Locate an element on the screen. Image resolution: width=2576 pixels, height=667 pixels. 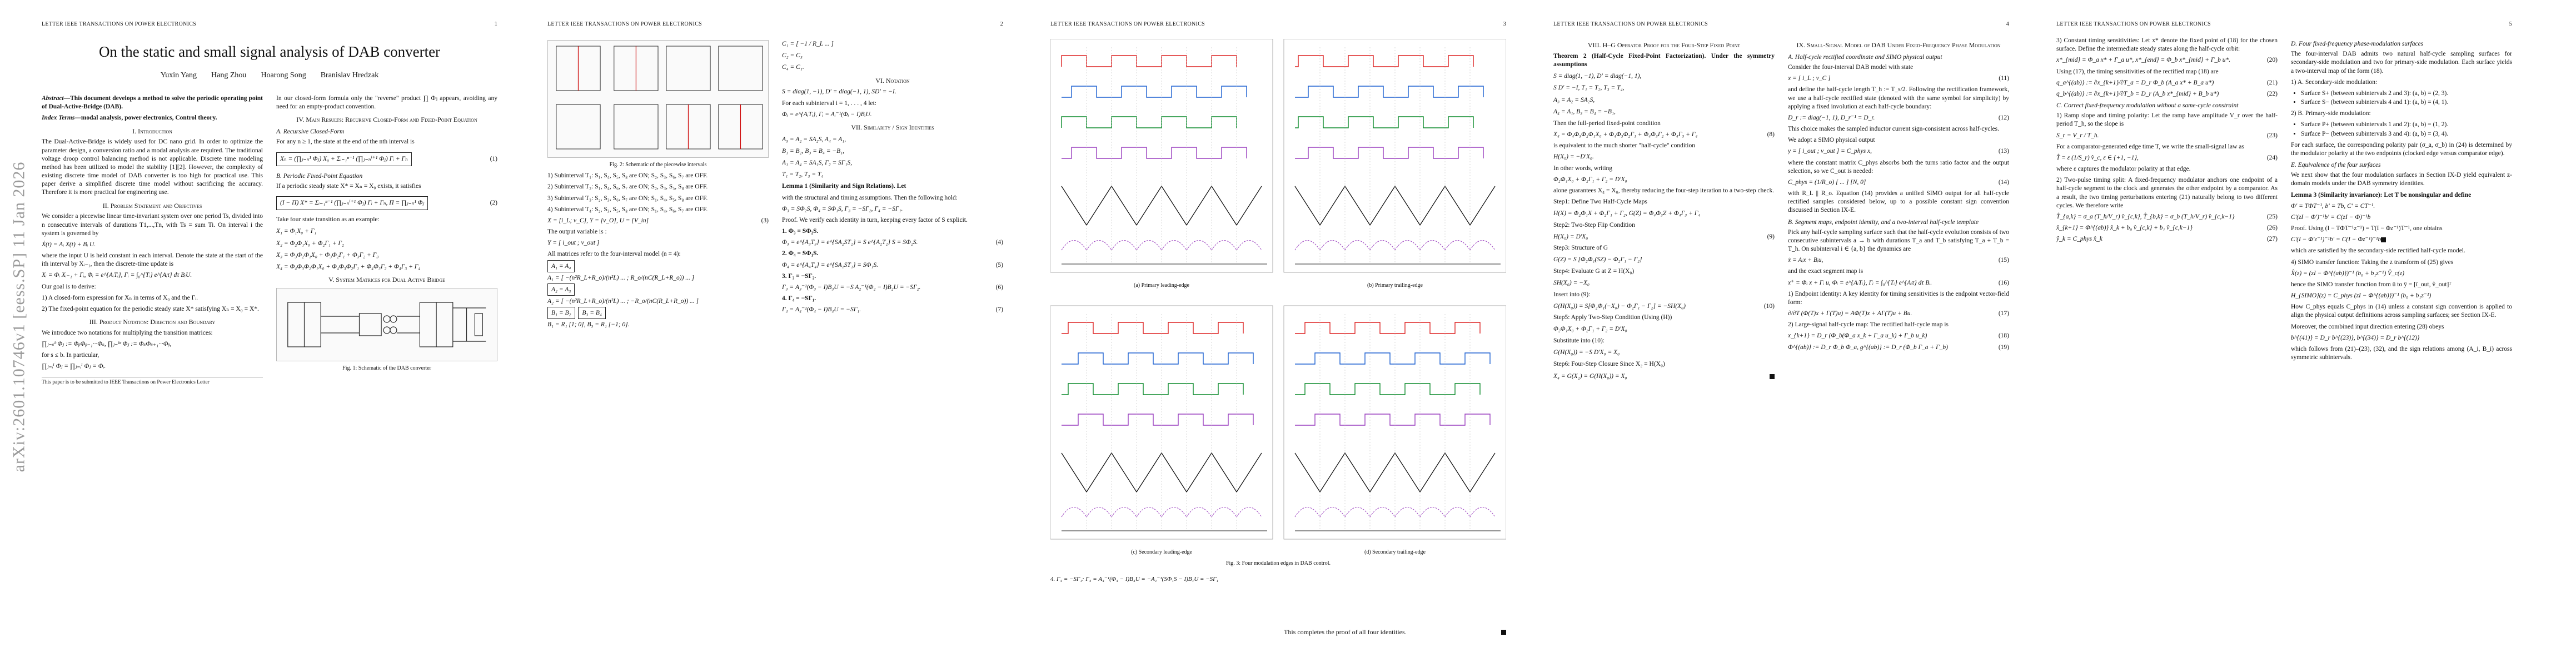
equation: H(X₀) = −D'X₀. is located at coordinates (1573, 157).